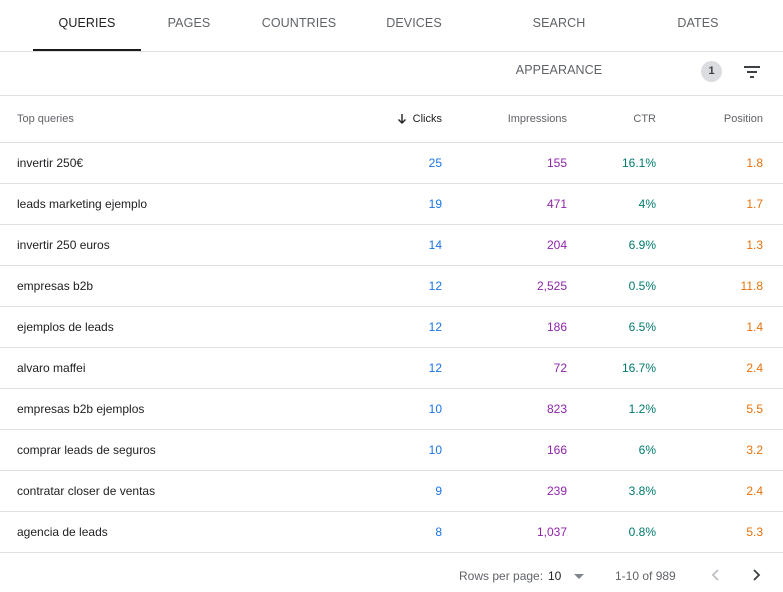  I want to click on position-cell: 1.3, so click(754, 245).